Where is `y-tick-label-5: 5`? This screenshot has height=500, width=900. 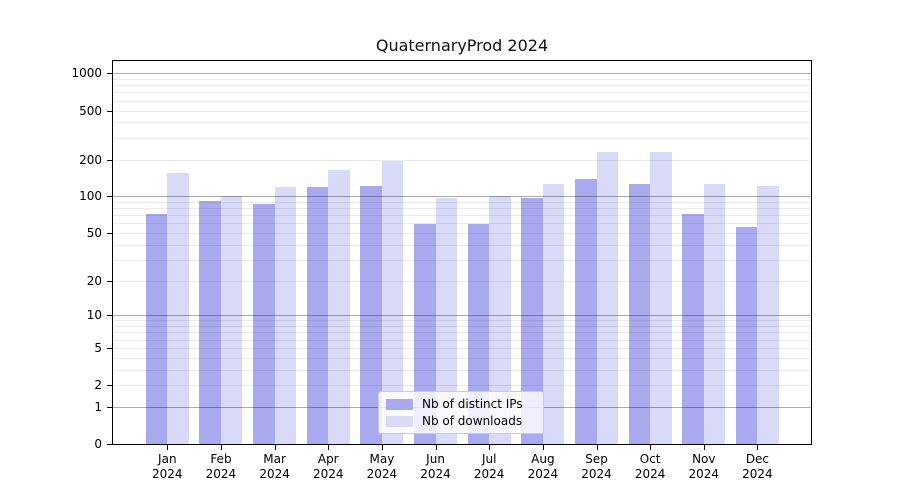
y-tick-label-5: 5 is located at coordinates (98, 347).